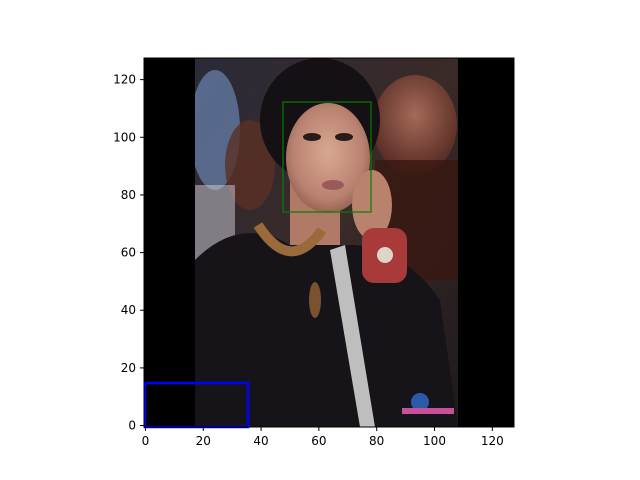 This screenshot has width=640, height=480. What do you see at coordinates (128, 368) in the screenshot?
I see `y-tick-label: 20` at bounding box center [128, 368].